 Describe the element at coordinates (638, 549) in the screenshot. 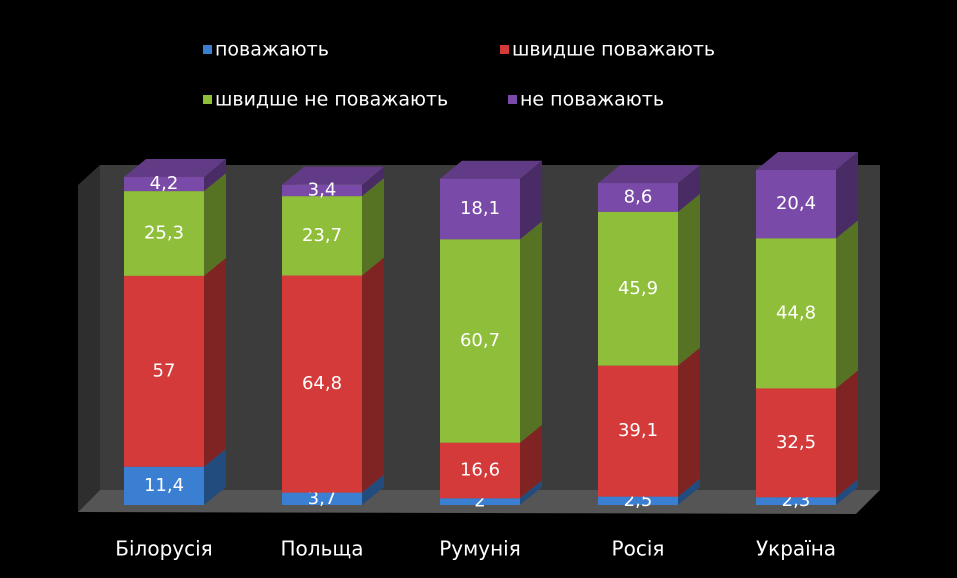

I see `x-tick-label: Росія` at that location.